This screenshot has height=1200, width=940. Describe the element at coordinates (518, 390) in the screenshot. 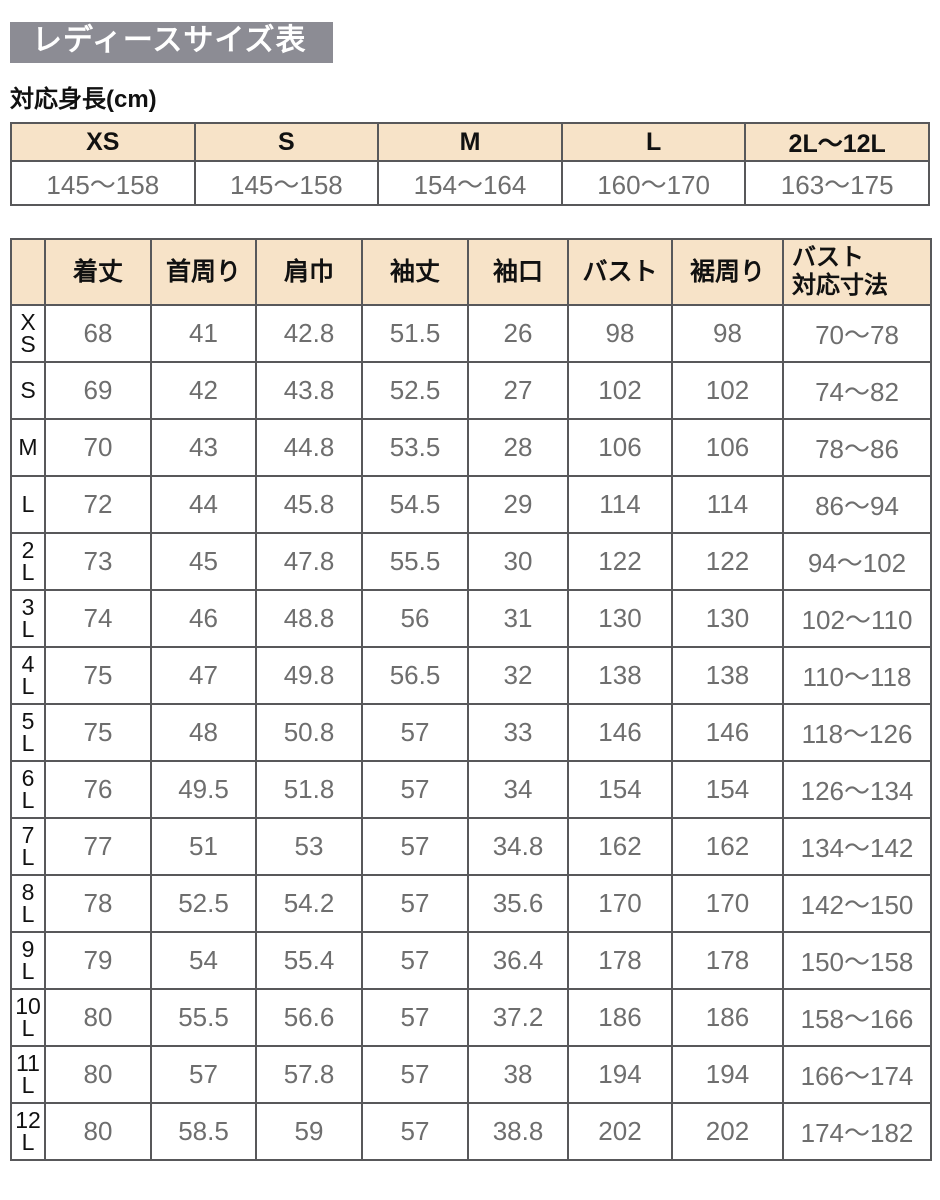

I see `measurement-cell: 27` at that location.